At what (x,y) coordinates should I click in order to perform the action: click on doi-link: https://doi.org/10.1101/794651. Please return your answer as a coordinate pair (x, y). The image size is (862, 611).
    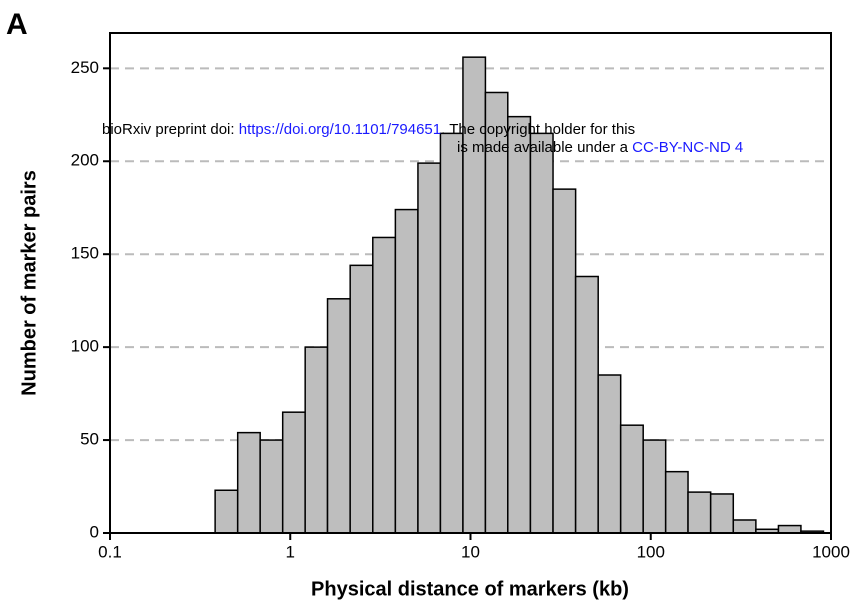
    Looking at the image, I should click on (340, 129).